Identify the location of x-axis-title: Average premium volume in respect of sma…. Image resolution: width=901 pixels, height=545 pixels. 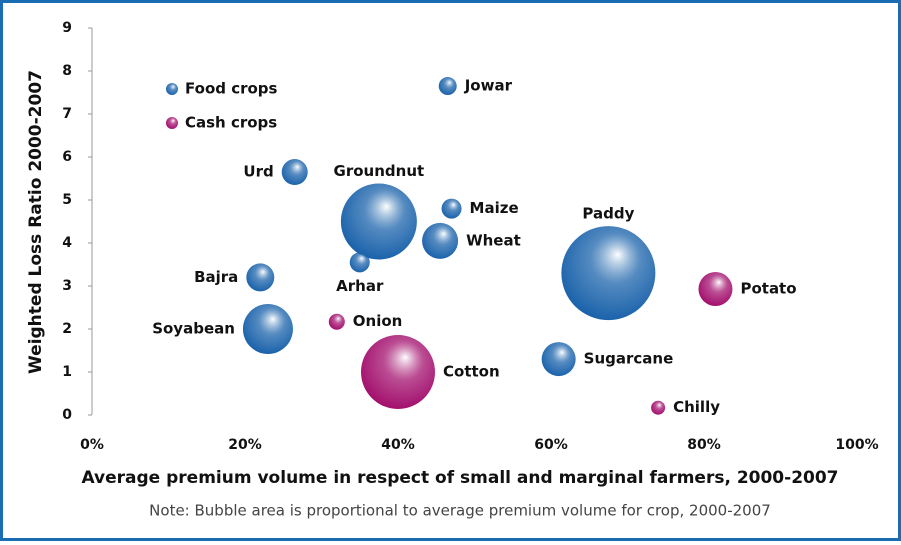
(459, 478).